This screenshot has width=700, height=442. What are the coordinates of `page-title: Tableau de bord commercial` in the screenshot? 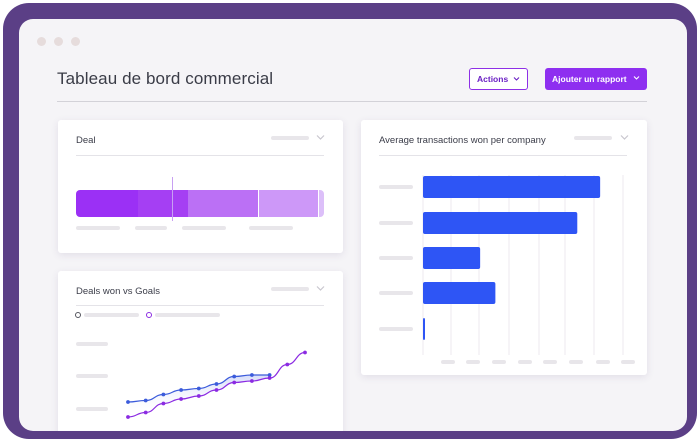 It's located at (165, 78).